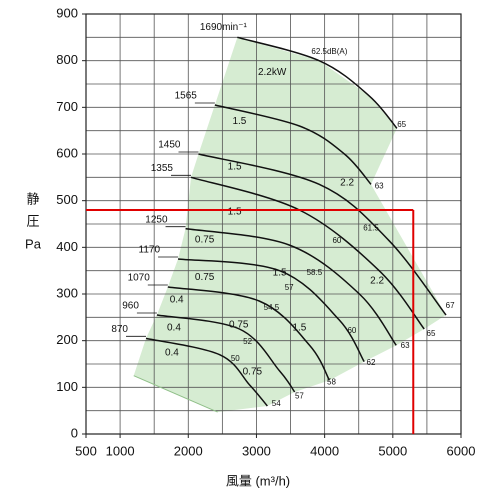 This screenshot has height=496, width=486. Describe the element at coordinates (276, 403) in the screenshot. I see `noise-label: 54` at that location.